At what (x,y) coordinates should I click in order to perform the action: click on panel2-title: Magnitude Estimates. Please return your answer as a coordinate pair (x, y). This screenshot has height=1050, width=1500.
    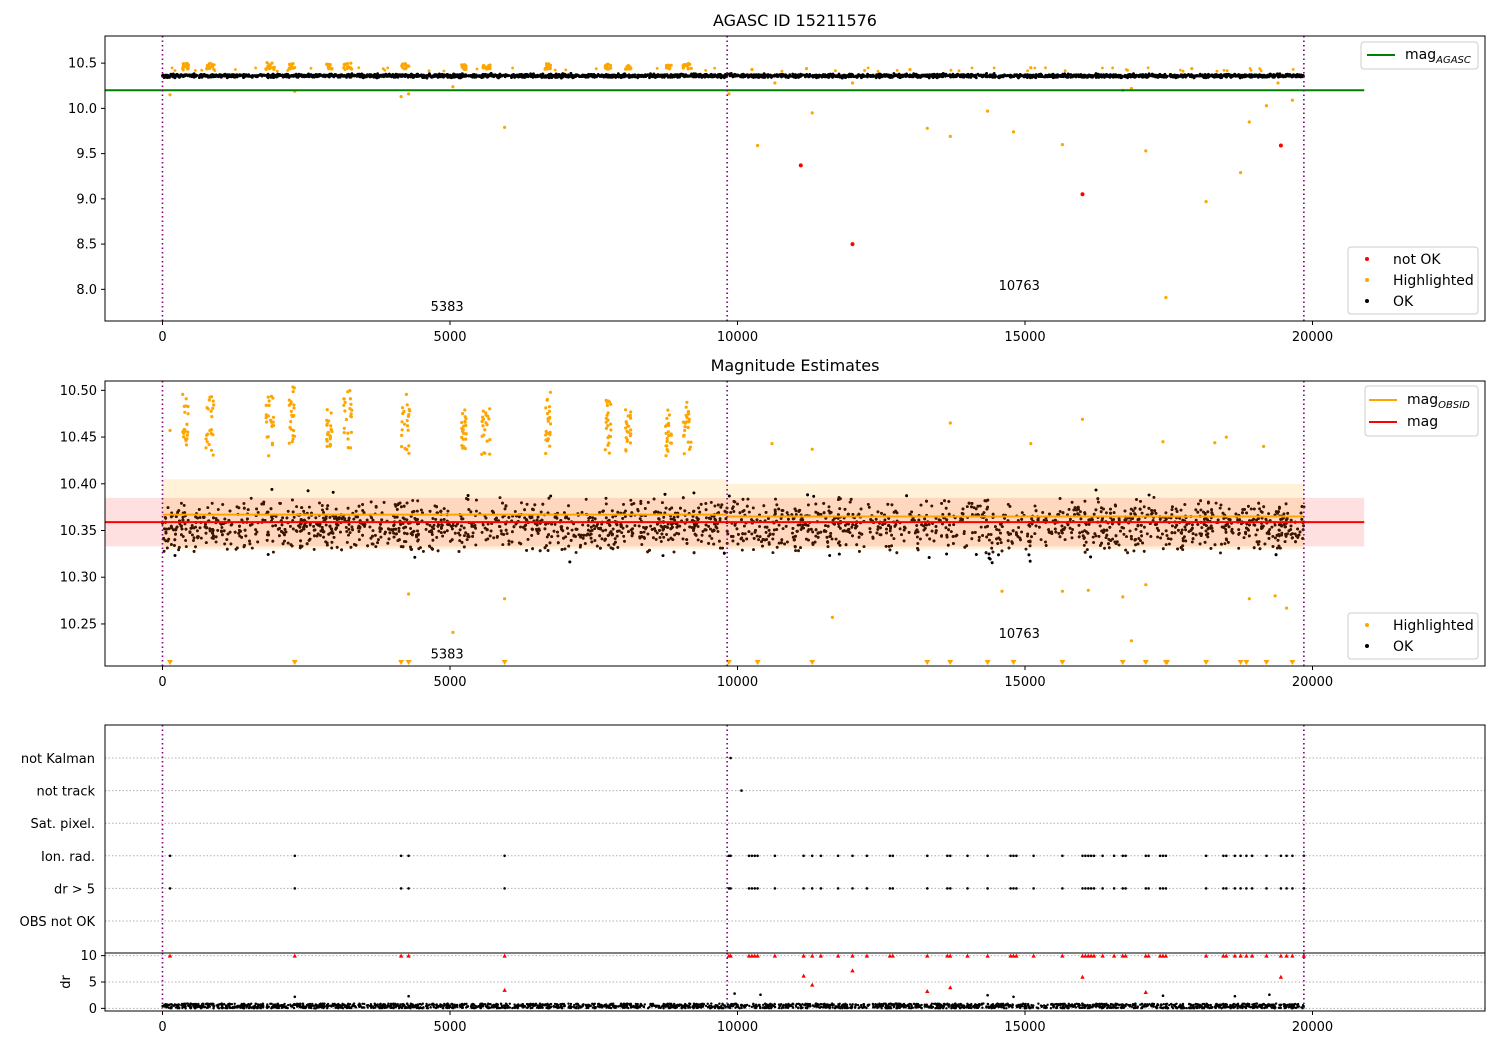
    Looking at the image, I should click on (795, 365).